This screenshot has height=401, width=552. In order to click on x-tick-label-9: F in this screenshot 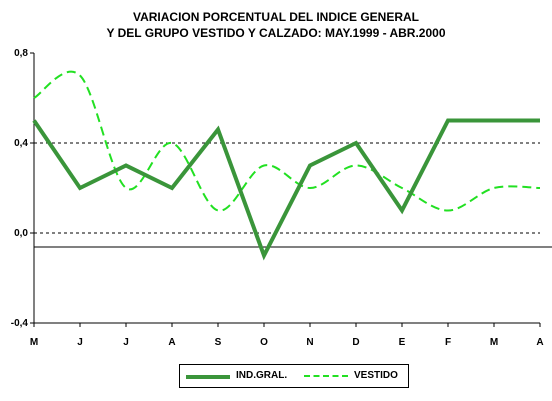, I will do `click(448, 342)`.